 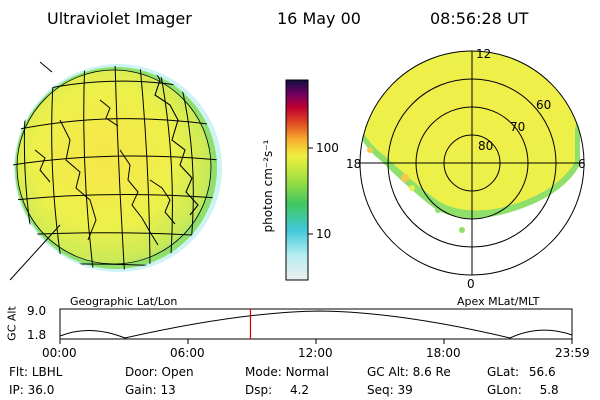 What do you see at coordinates (549, 390) in the screenshot?
I see `status-glon-value: 5.8` at bounding box center [549, 390].